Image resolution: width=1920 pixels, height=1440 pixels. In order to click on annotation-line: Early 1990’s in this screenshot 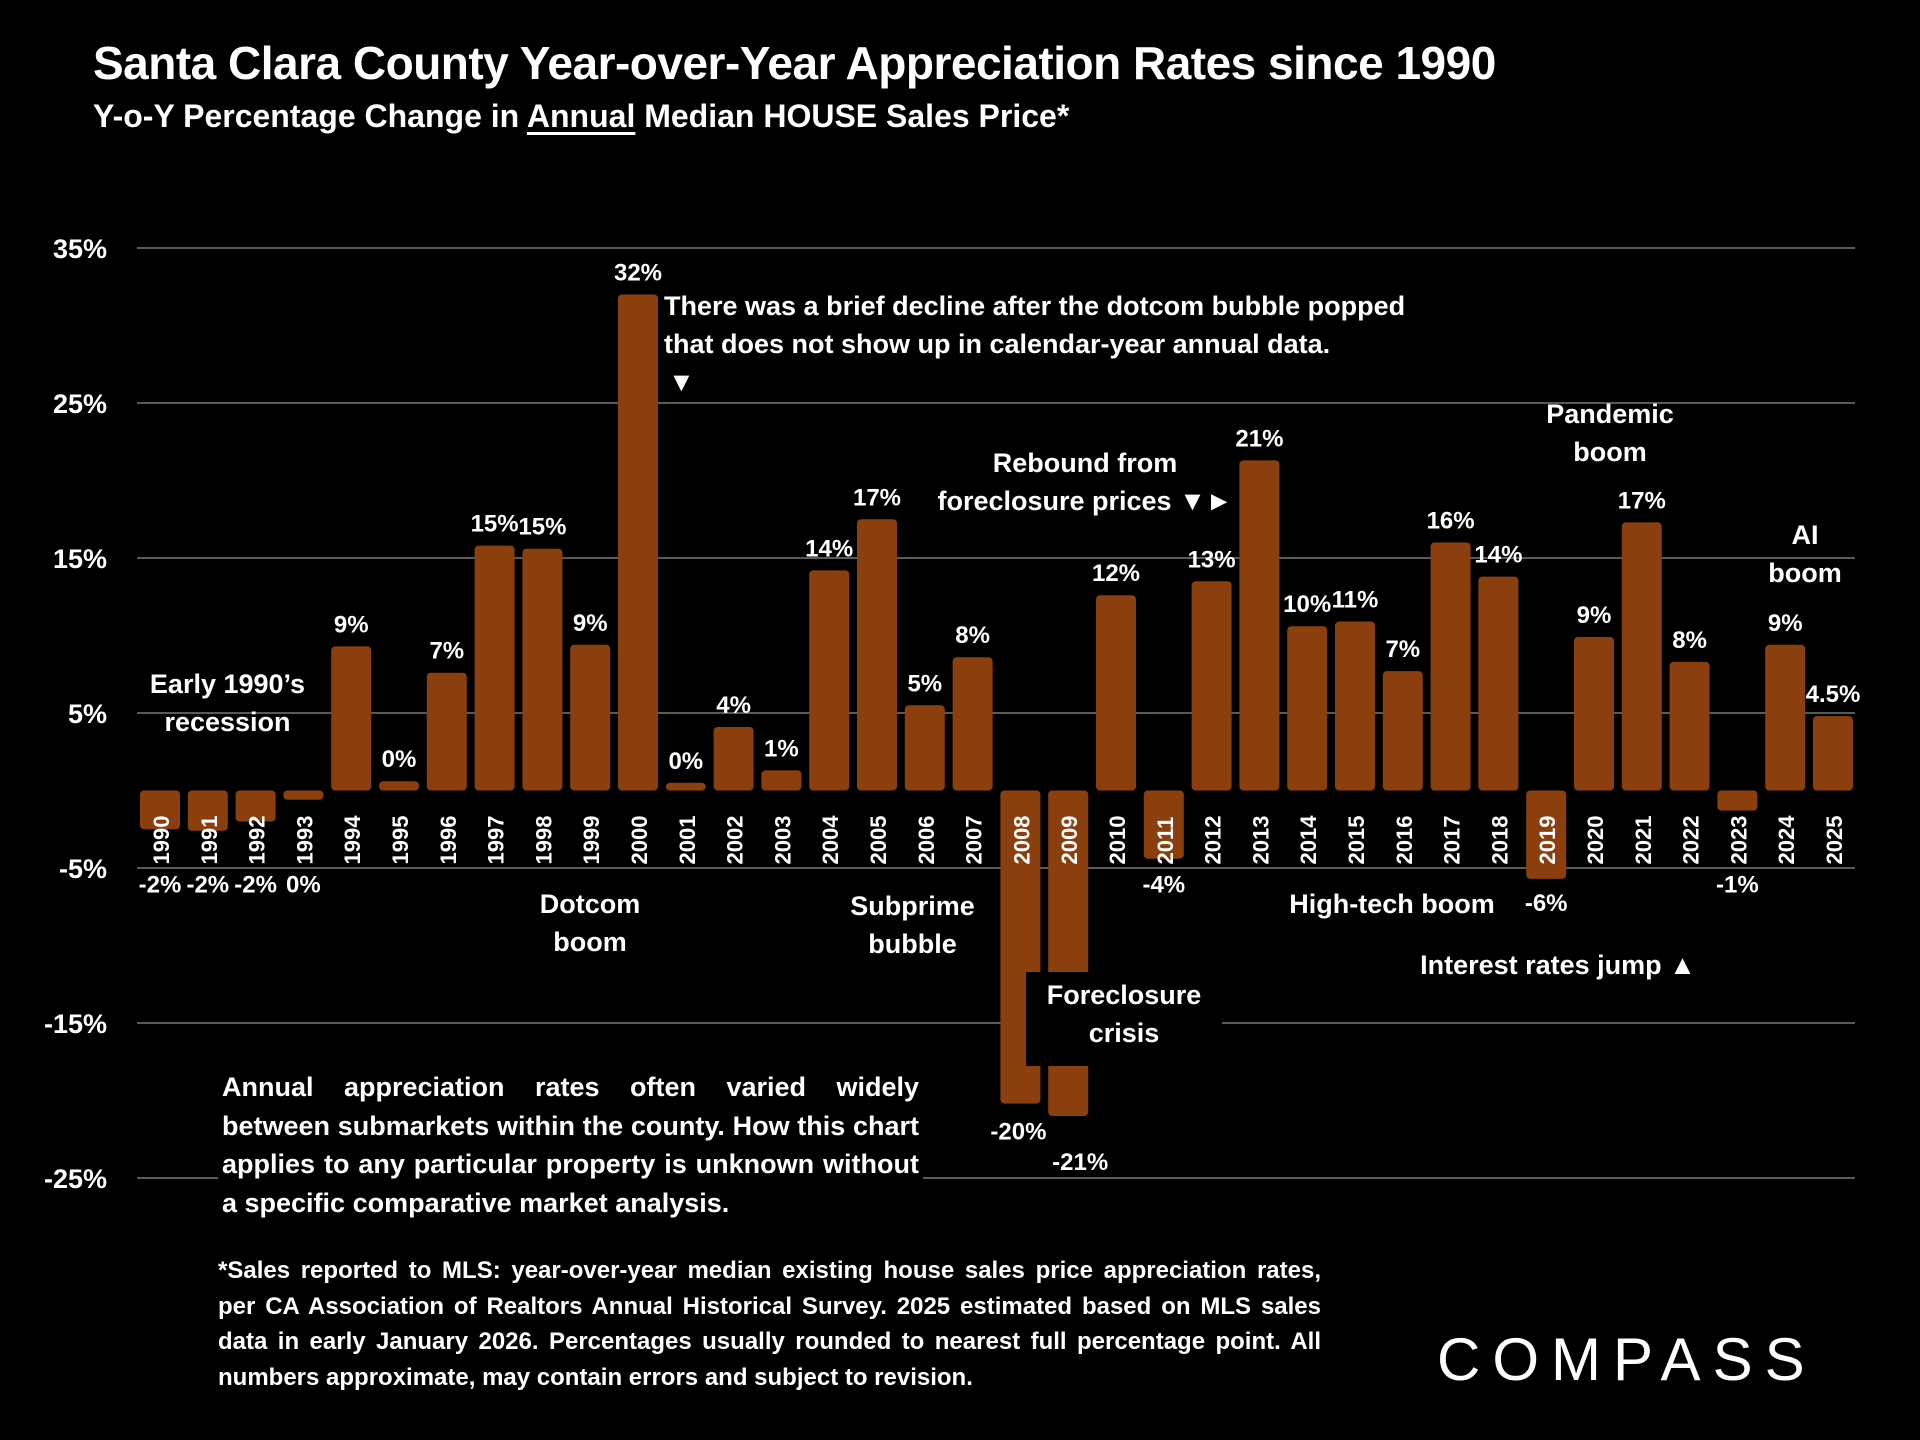, I will do `click(227, 684)`.